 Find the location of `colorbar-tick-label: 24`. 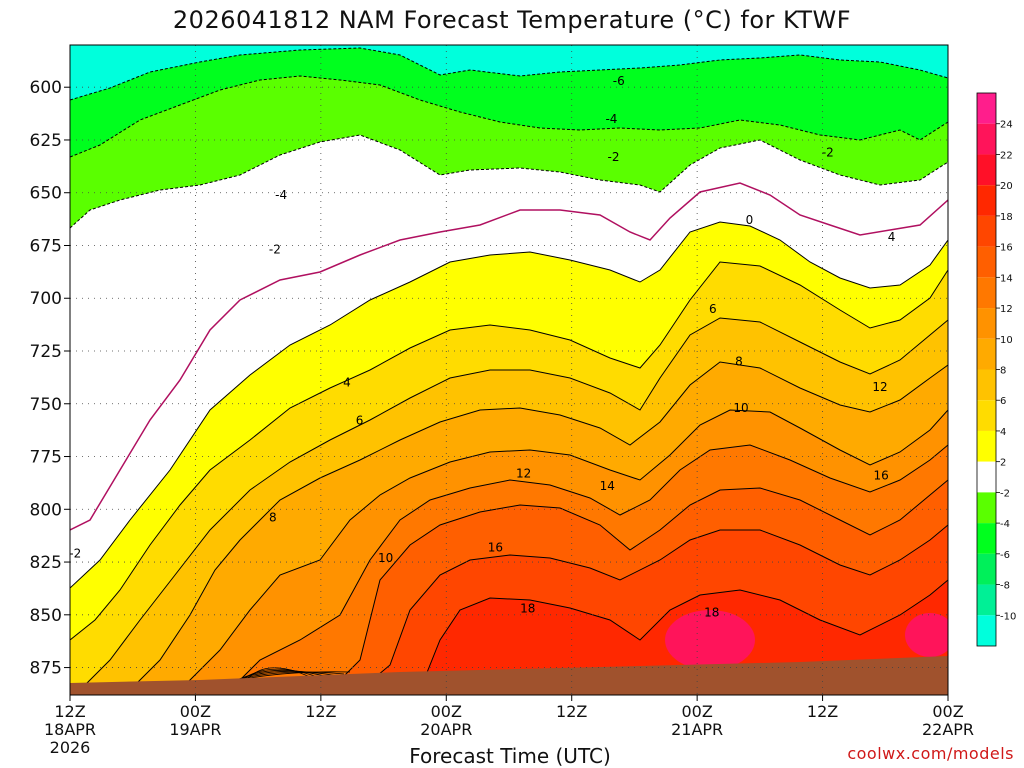

colorbar-tick-label: 24 is located at coordinates (1006, 125).